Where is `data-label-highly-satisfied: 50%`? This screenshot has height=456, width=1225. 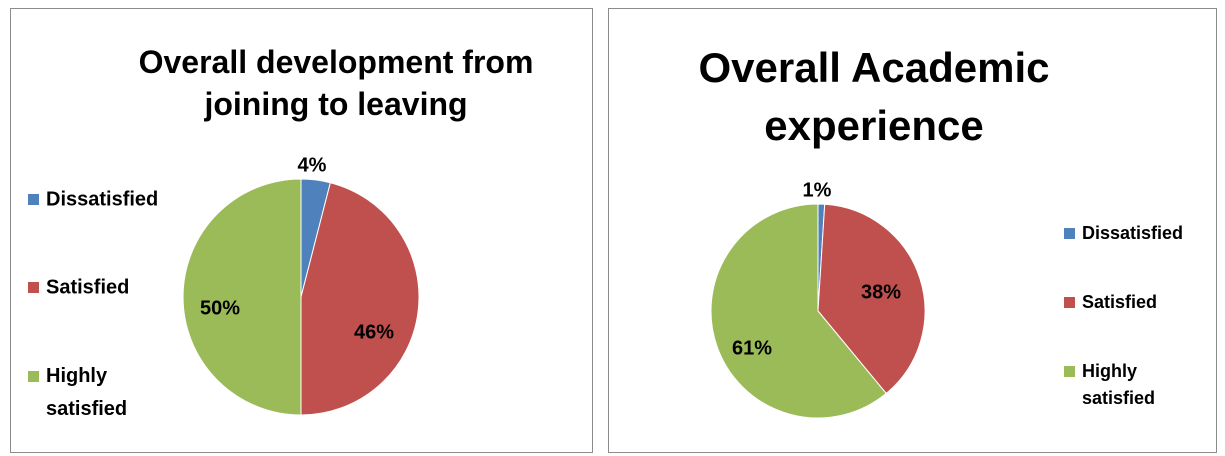 data-label-highly-satisfied: 50% is located at coordinates (220, 308).